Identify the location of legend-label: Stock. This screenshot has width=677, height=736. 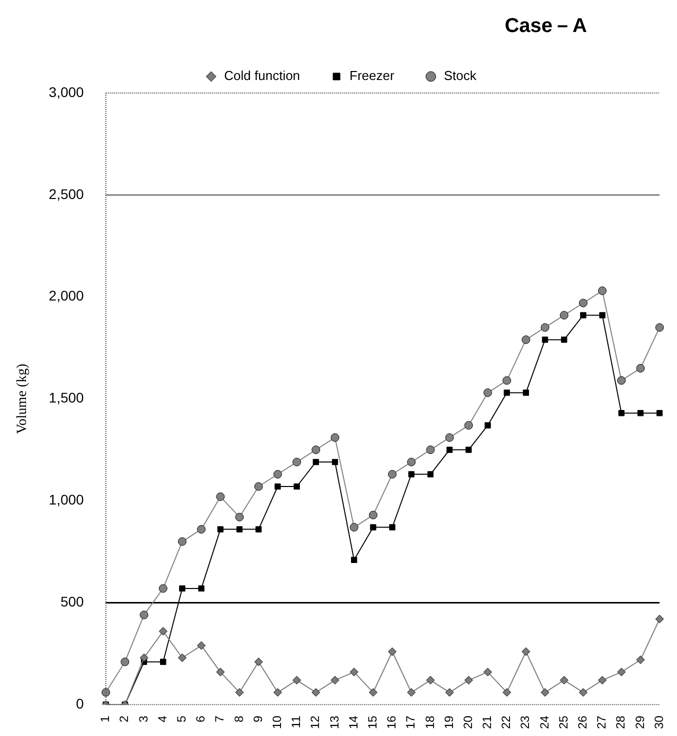
(460, 76).